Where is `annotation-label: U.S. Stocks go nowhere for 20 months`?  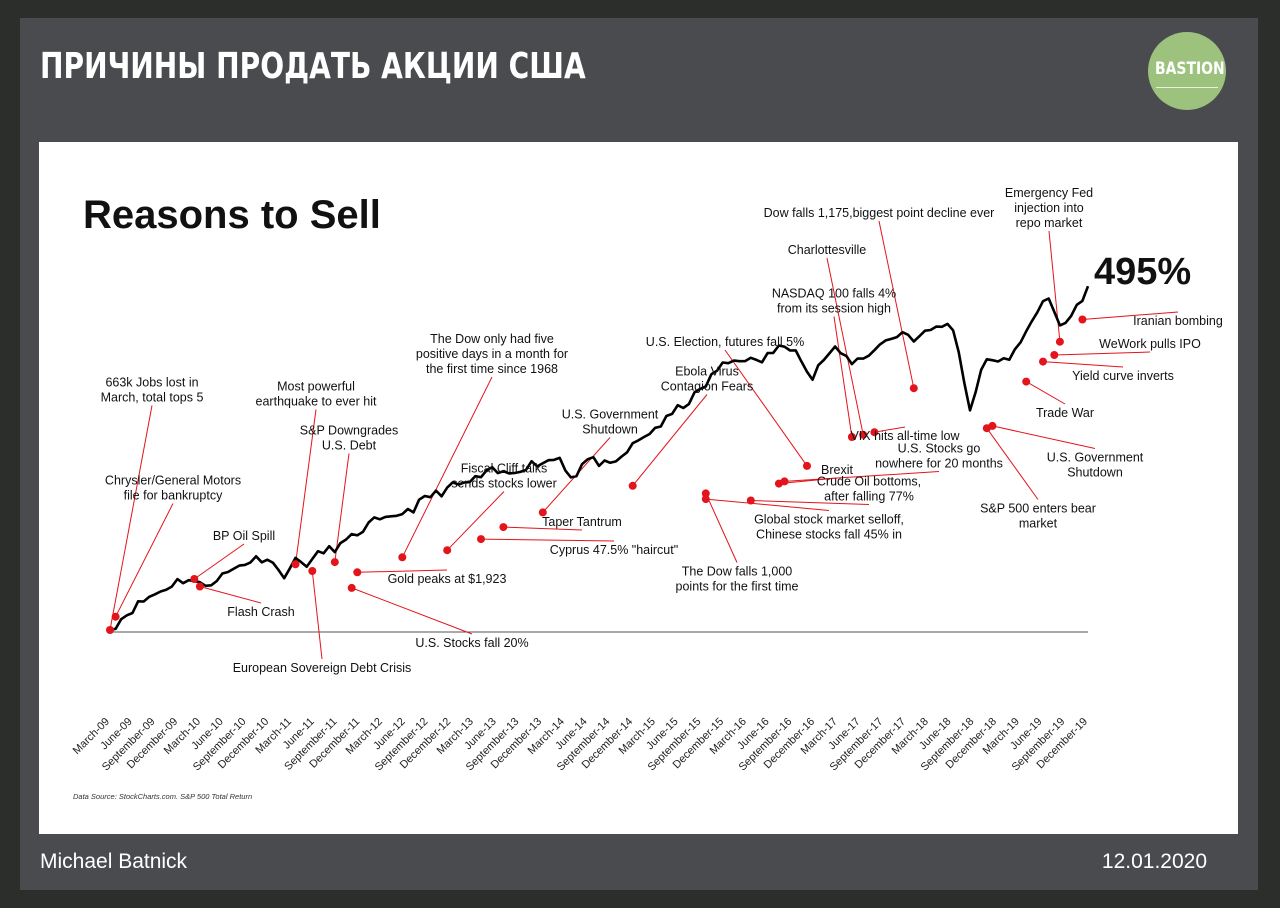
annotation-label: U.S. Stocks go nowhere for 20 months is located at coordinates (939, 456).